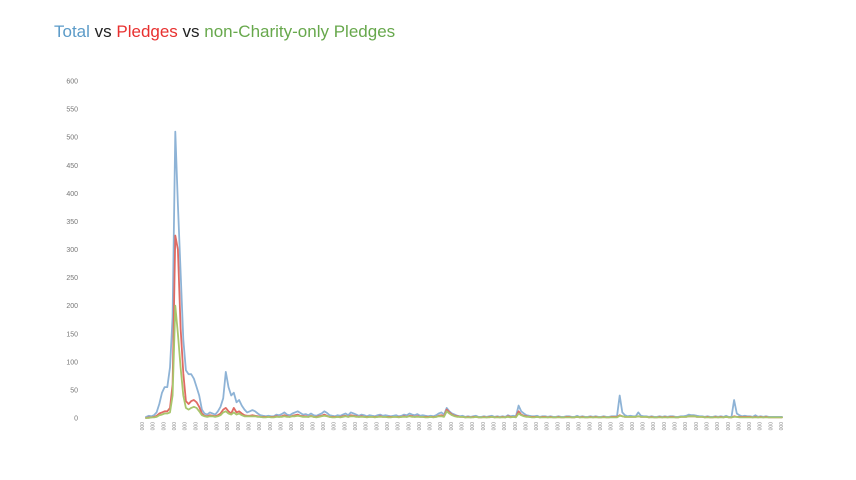  What do you see at coordinates (72, 138) in the screenshot?
I see `y-tick-label: 500` at bounding box center [72, 138].